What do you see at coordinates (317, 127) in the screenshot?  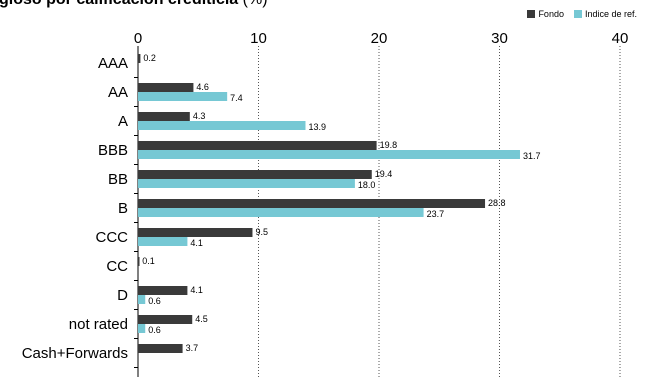 I see `data-label-indice-a: 13.9` at bounding box center [317, 127].